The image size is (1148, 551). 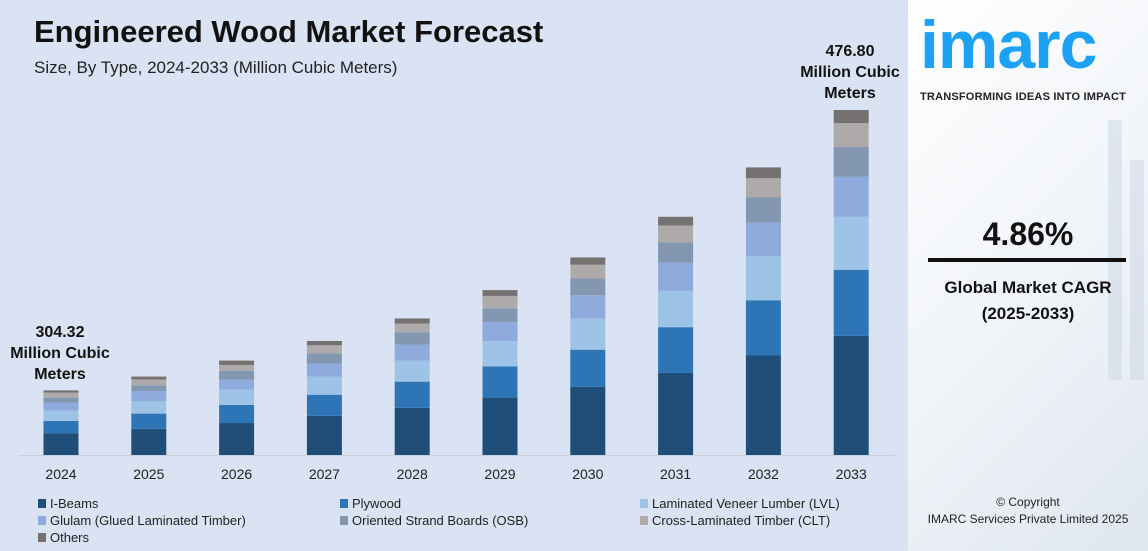 I want to click on start-total-unit-1: Million Cubic, so click(x=60, y=353).